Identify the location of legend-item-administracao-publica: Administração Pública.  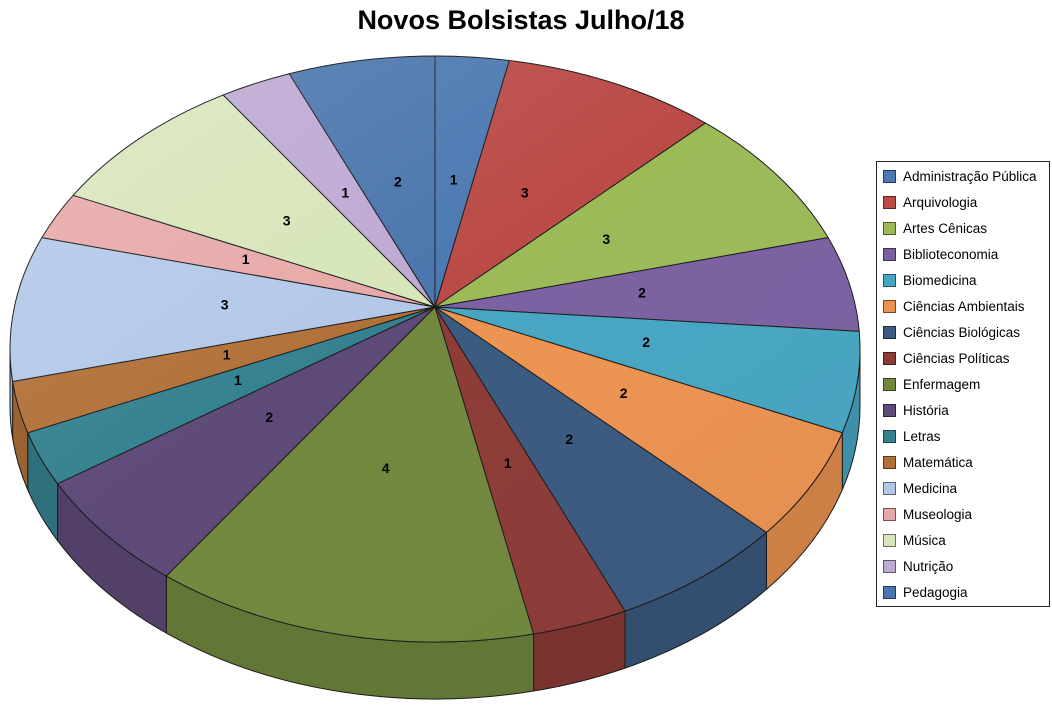
(963, 176).